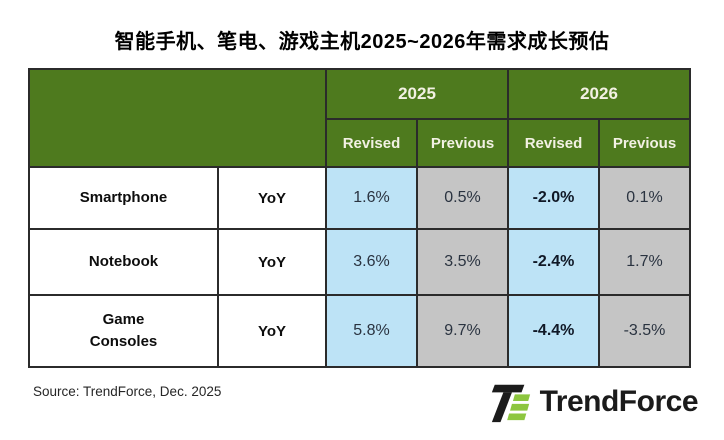 This screenshot has width=724, height=440. I want to click on value-cell-2025-previous: 3.5%, so click(462, 262).